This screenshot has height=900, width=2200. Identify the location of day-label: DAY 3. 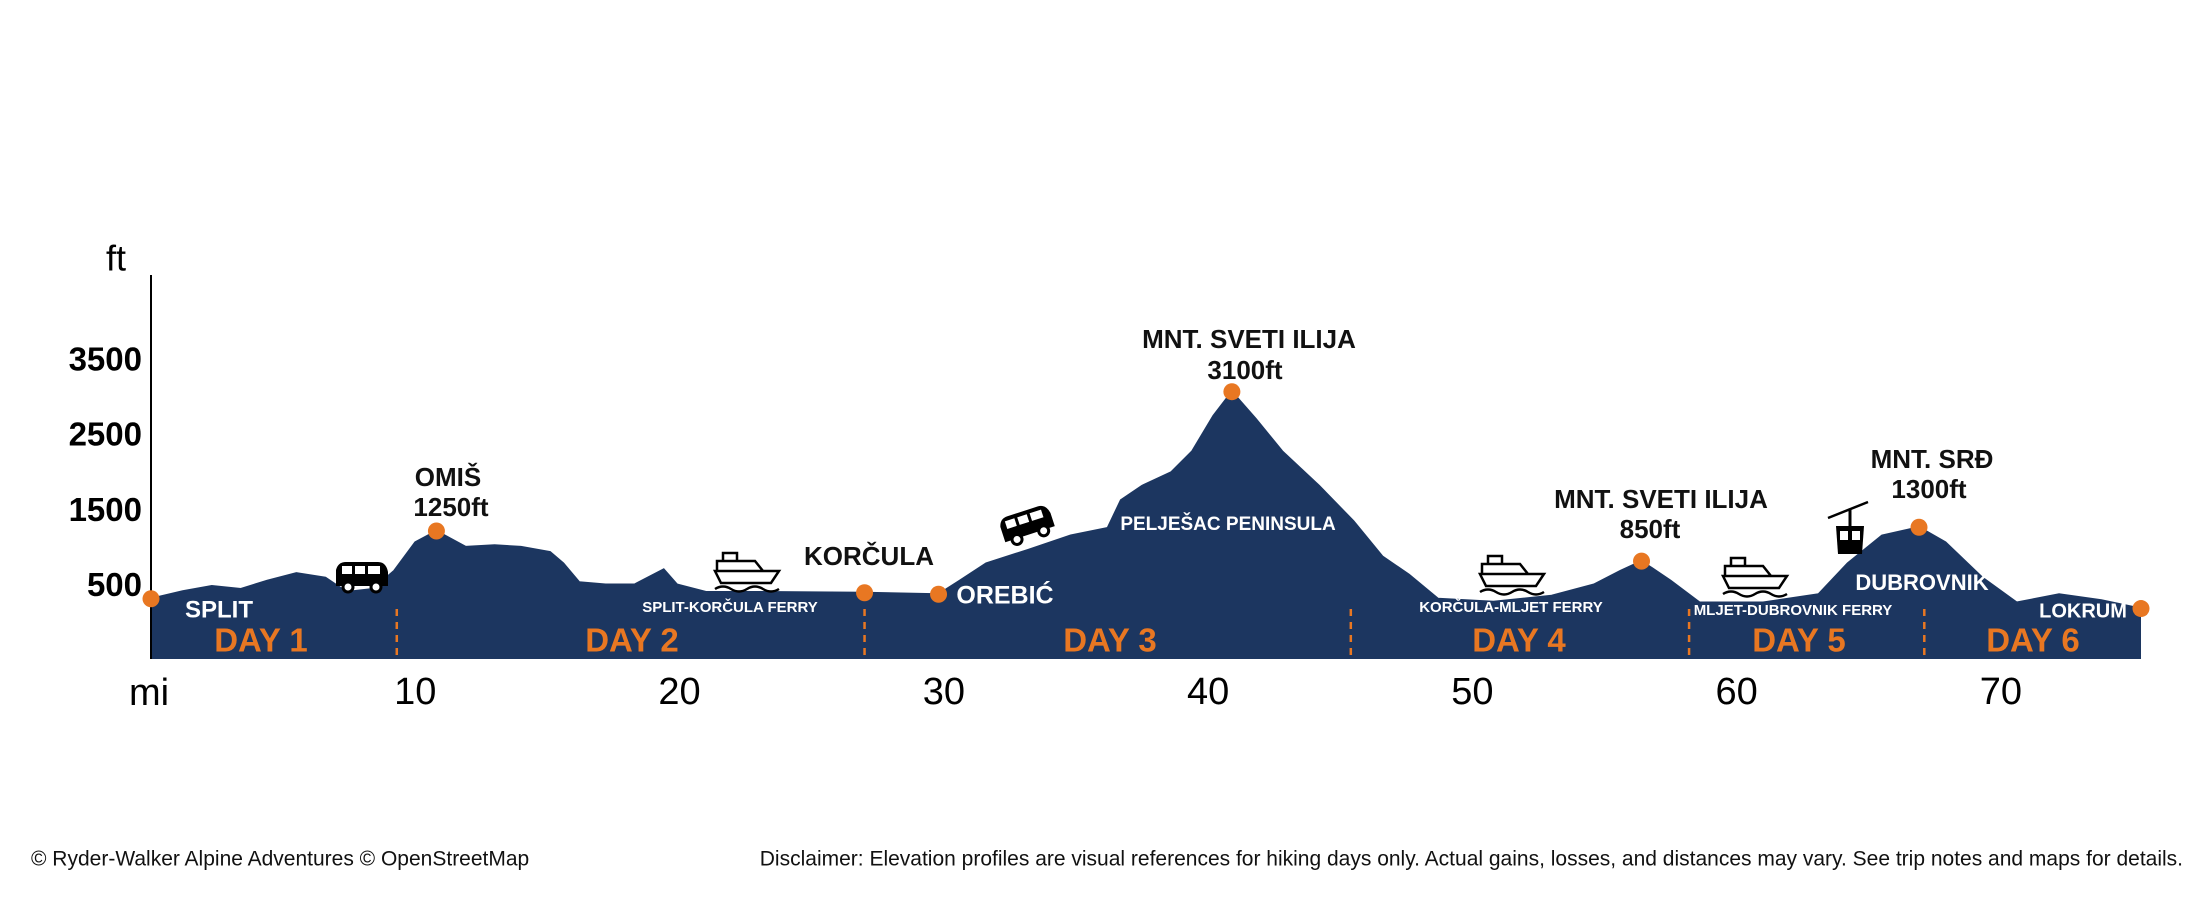
(1110, 640).